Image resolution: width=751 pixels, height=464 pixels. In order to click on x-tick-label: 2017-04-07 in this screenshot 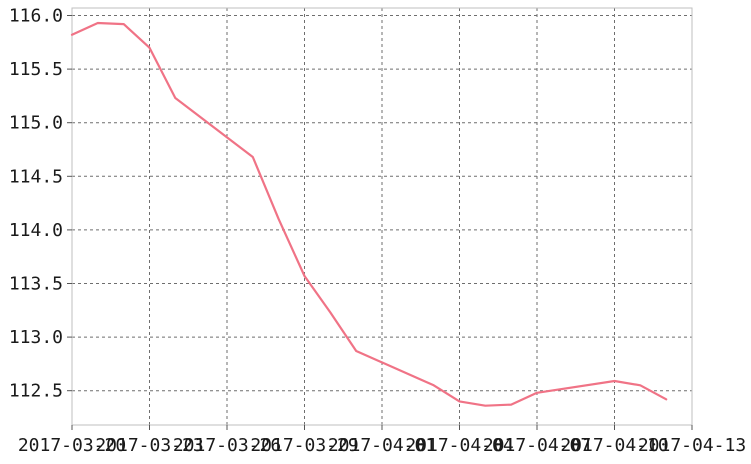, I will do `click(537, 445)`.